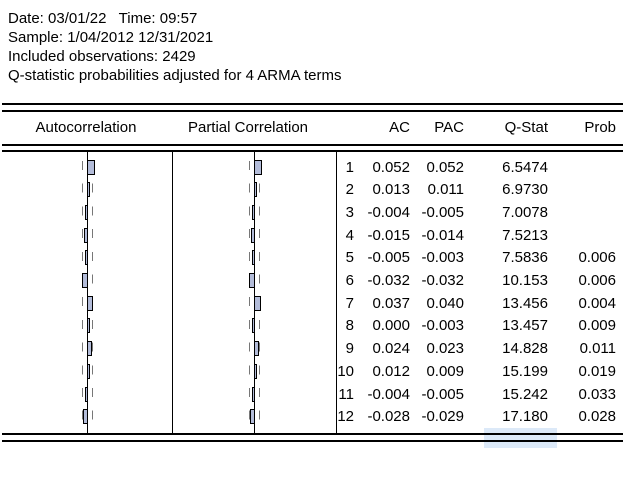  I want to click on lag-cell: 9, so click(349, 349).